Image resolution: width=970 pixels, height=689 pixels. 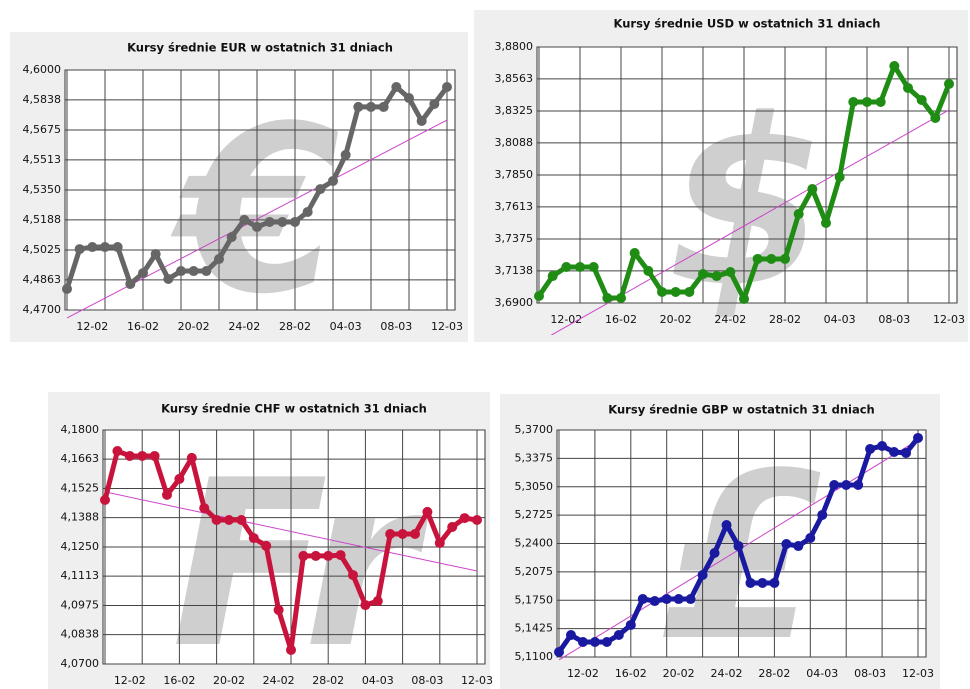 I want to click on y-tick-label: 4,6000, so click(x=42, y=69).